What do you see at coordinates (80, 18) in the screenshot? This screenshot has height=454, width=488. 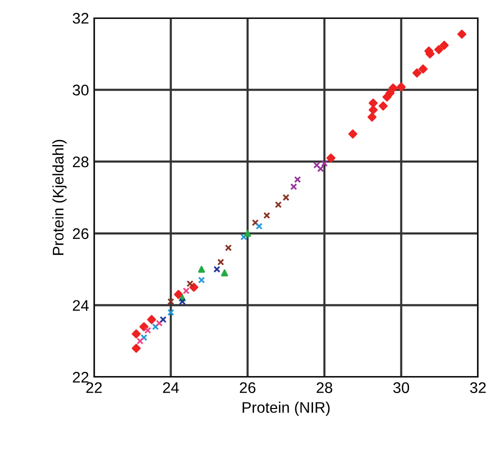 I see `y-tick-label: 32` at bounding box center [80, 18].